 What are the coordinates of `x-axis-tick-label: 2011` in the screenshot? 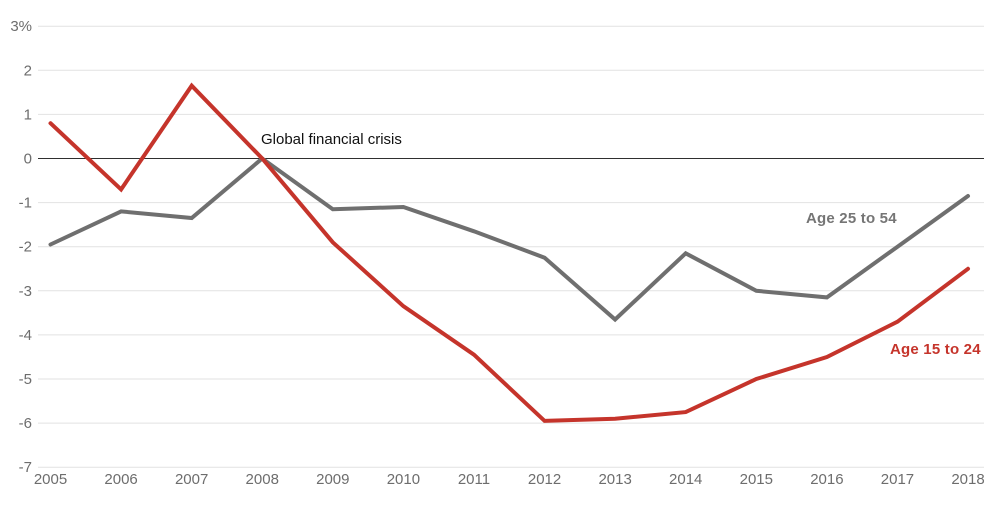 It's located at (474, 479).